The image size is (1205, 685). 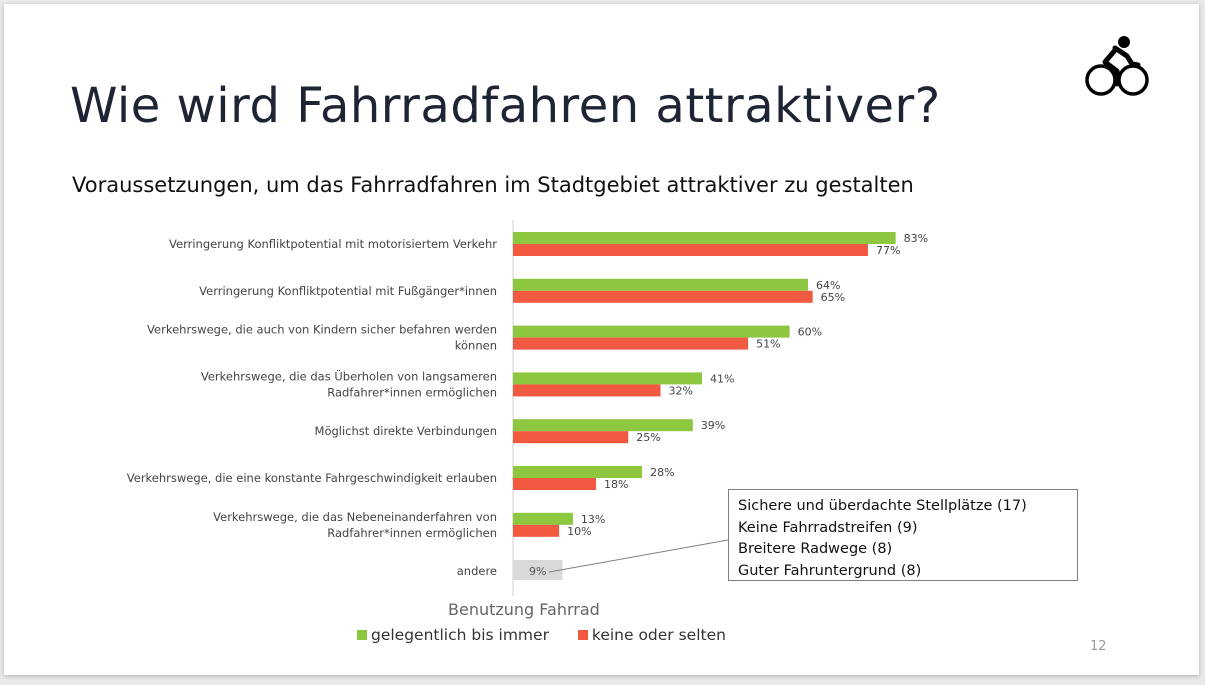 What do you see at coordinates (916, 238) in the screenshot?
I see `data-label: 83%` at bounding box center [916, 238].